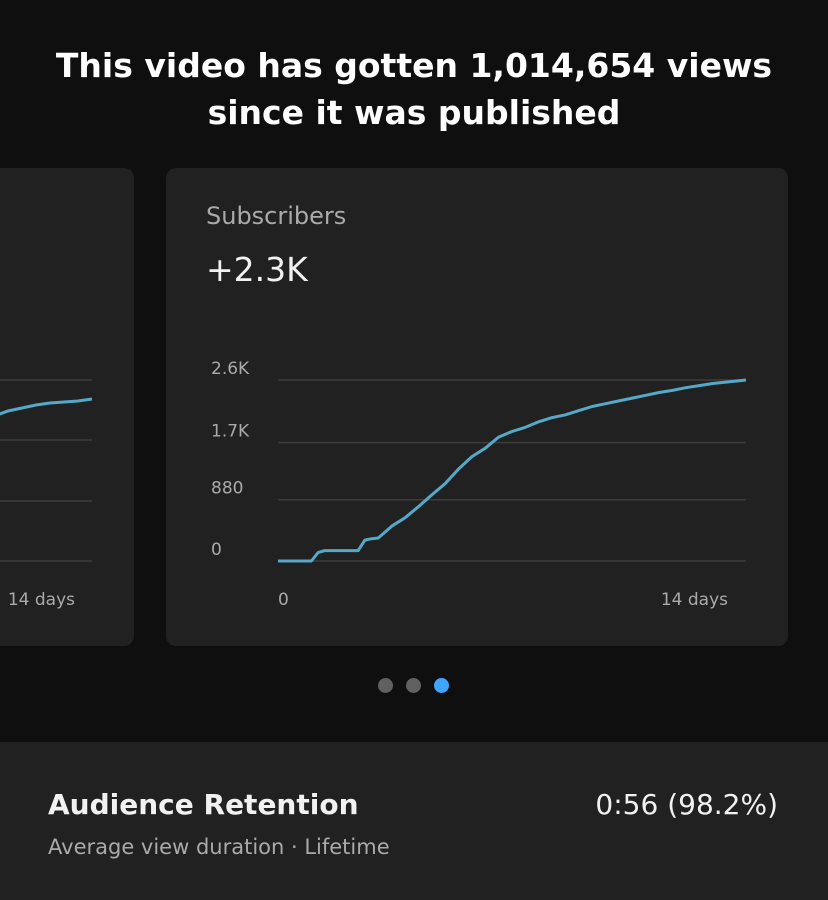 This screenshot has height=900, width=828. I want to click on y-tick-label: 1.7K, so click(230, 432).